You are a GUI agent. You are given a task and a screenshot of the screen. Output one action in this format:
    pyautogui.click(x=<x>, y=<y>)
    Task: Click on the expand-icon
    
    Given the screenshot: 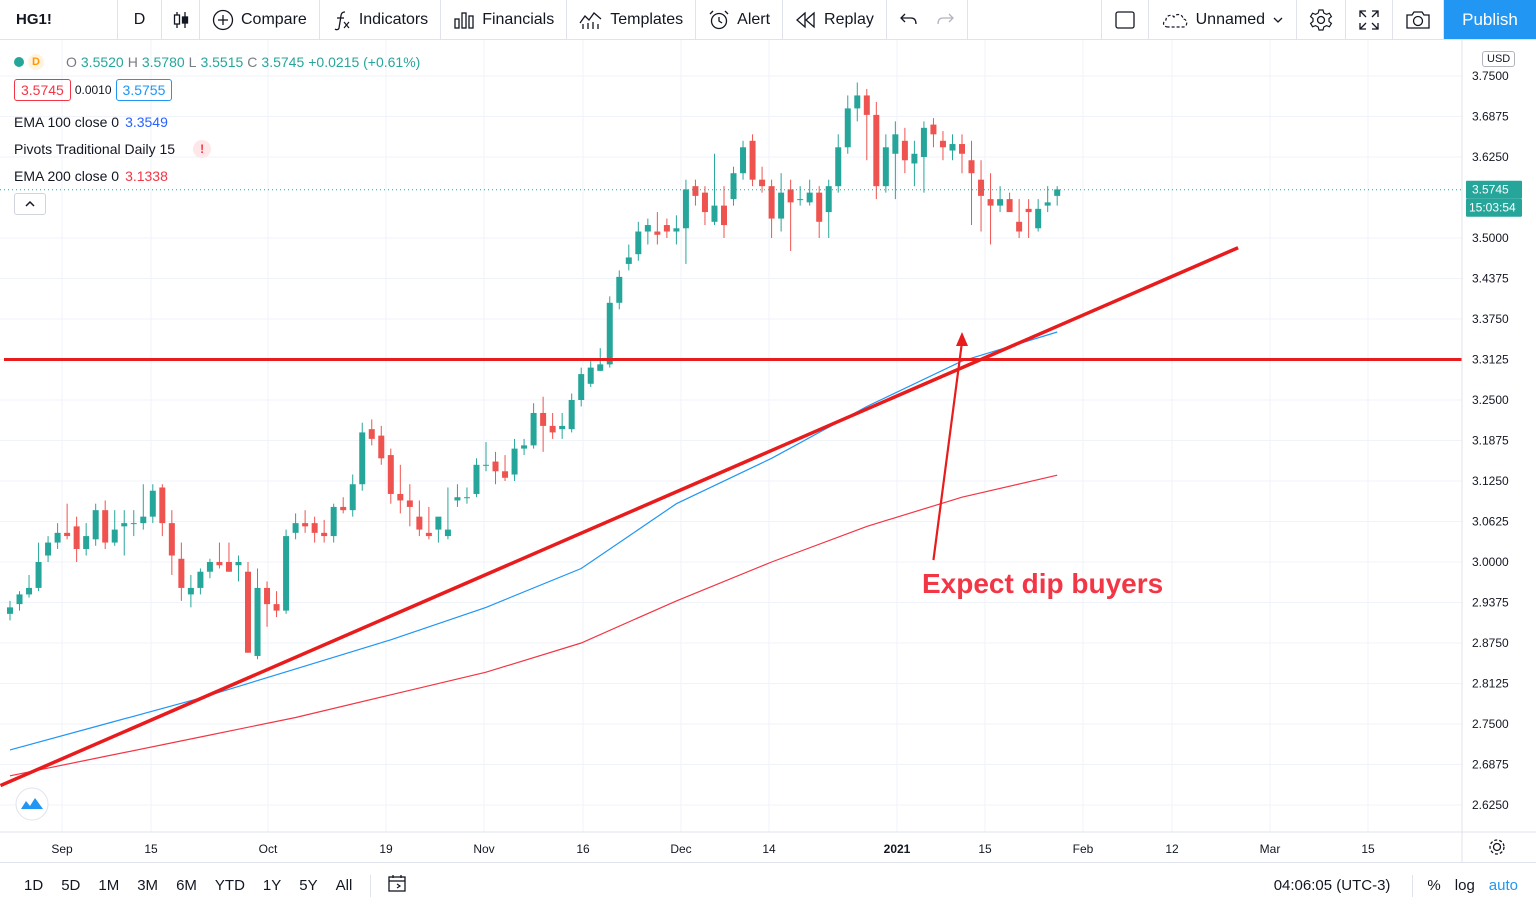 What is the action you would take?
    pyautogui.click(x=1369, y=19)
    